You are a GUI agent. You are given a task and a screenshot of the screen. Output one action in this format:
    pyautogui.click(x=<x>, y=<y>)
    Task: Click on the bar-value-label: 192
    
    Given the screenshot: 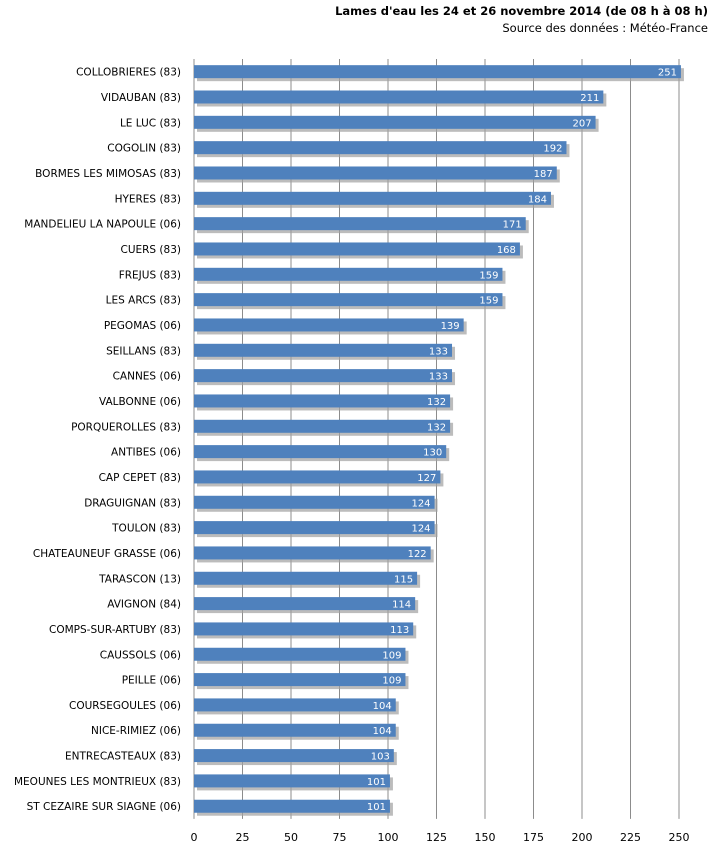 What is the action you would take?
    pyautogui.click(x=552, y=149)
    